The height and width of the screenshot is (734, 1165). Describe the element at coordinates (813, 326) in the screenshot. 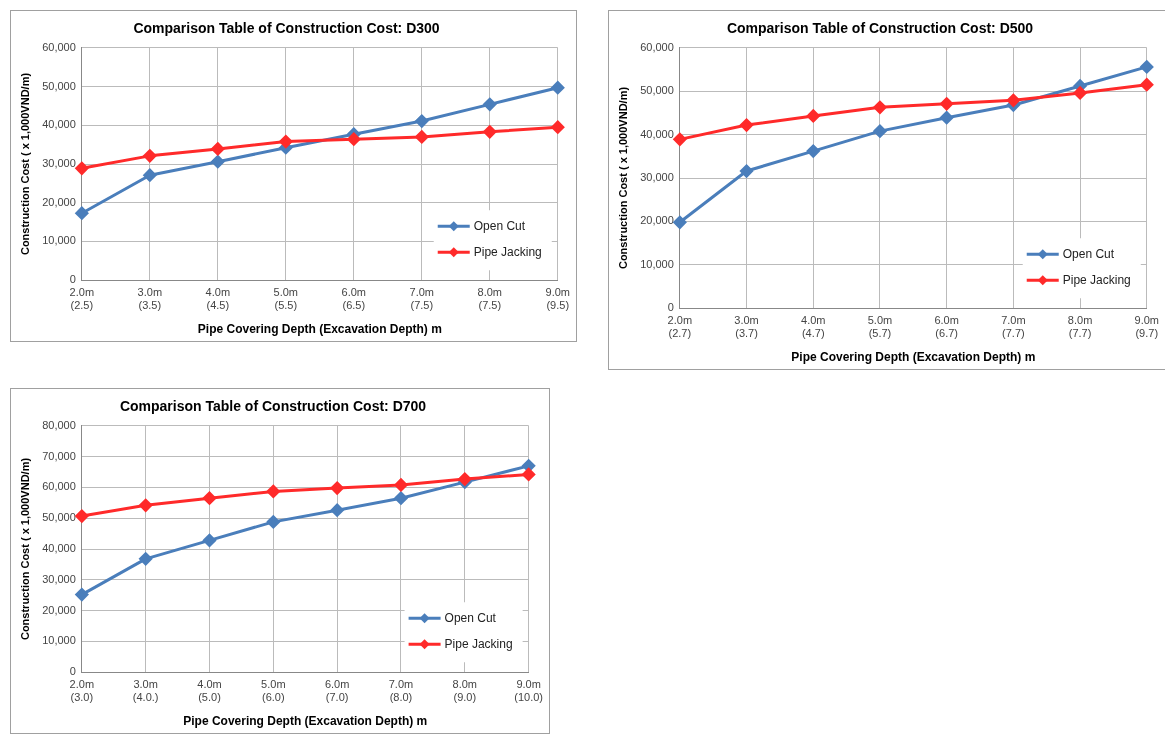

I see `x-tick-label: 4.0m (4.7)` at that location.